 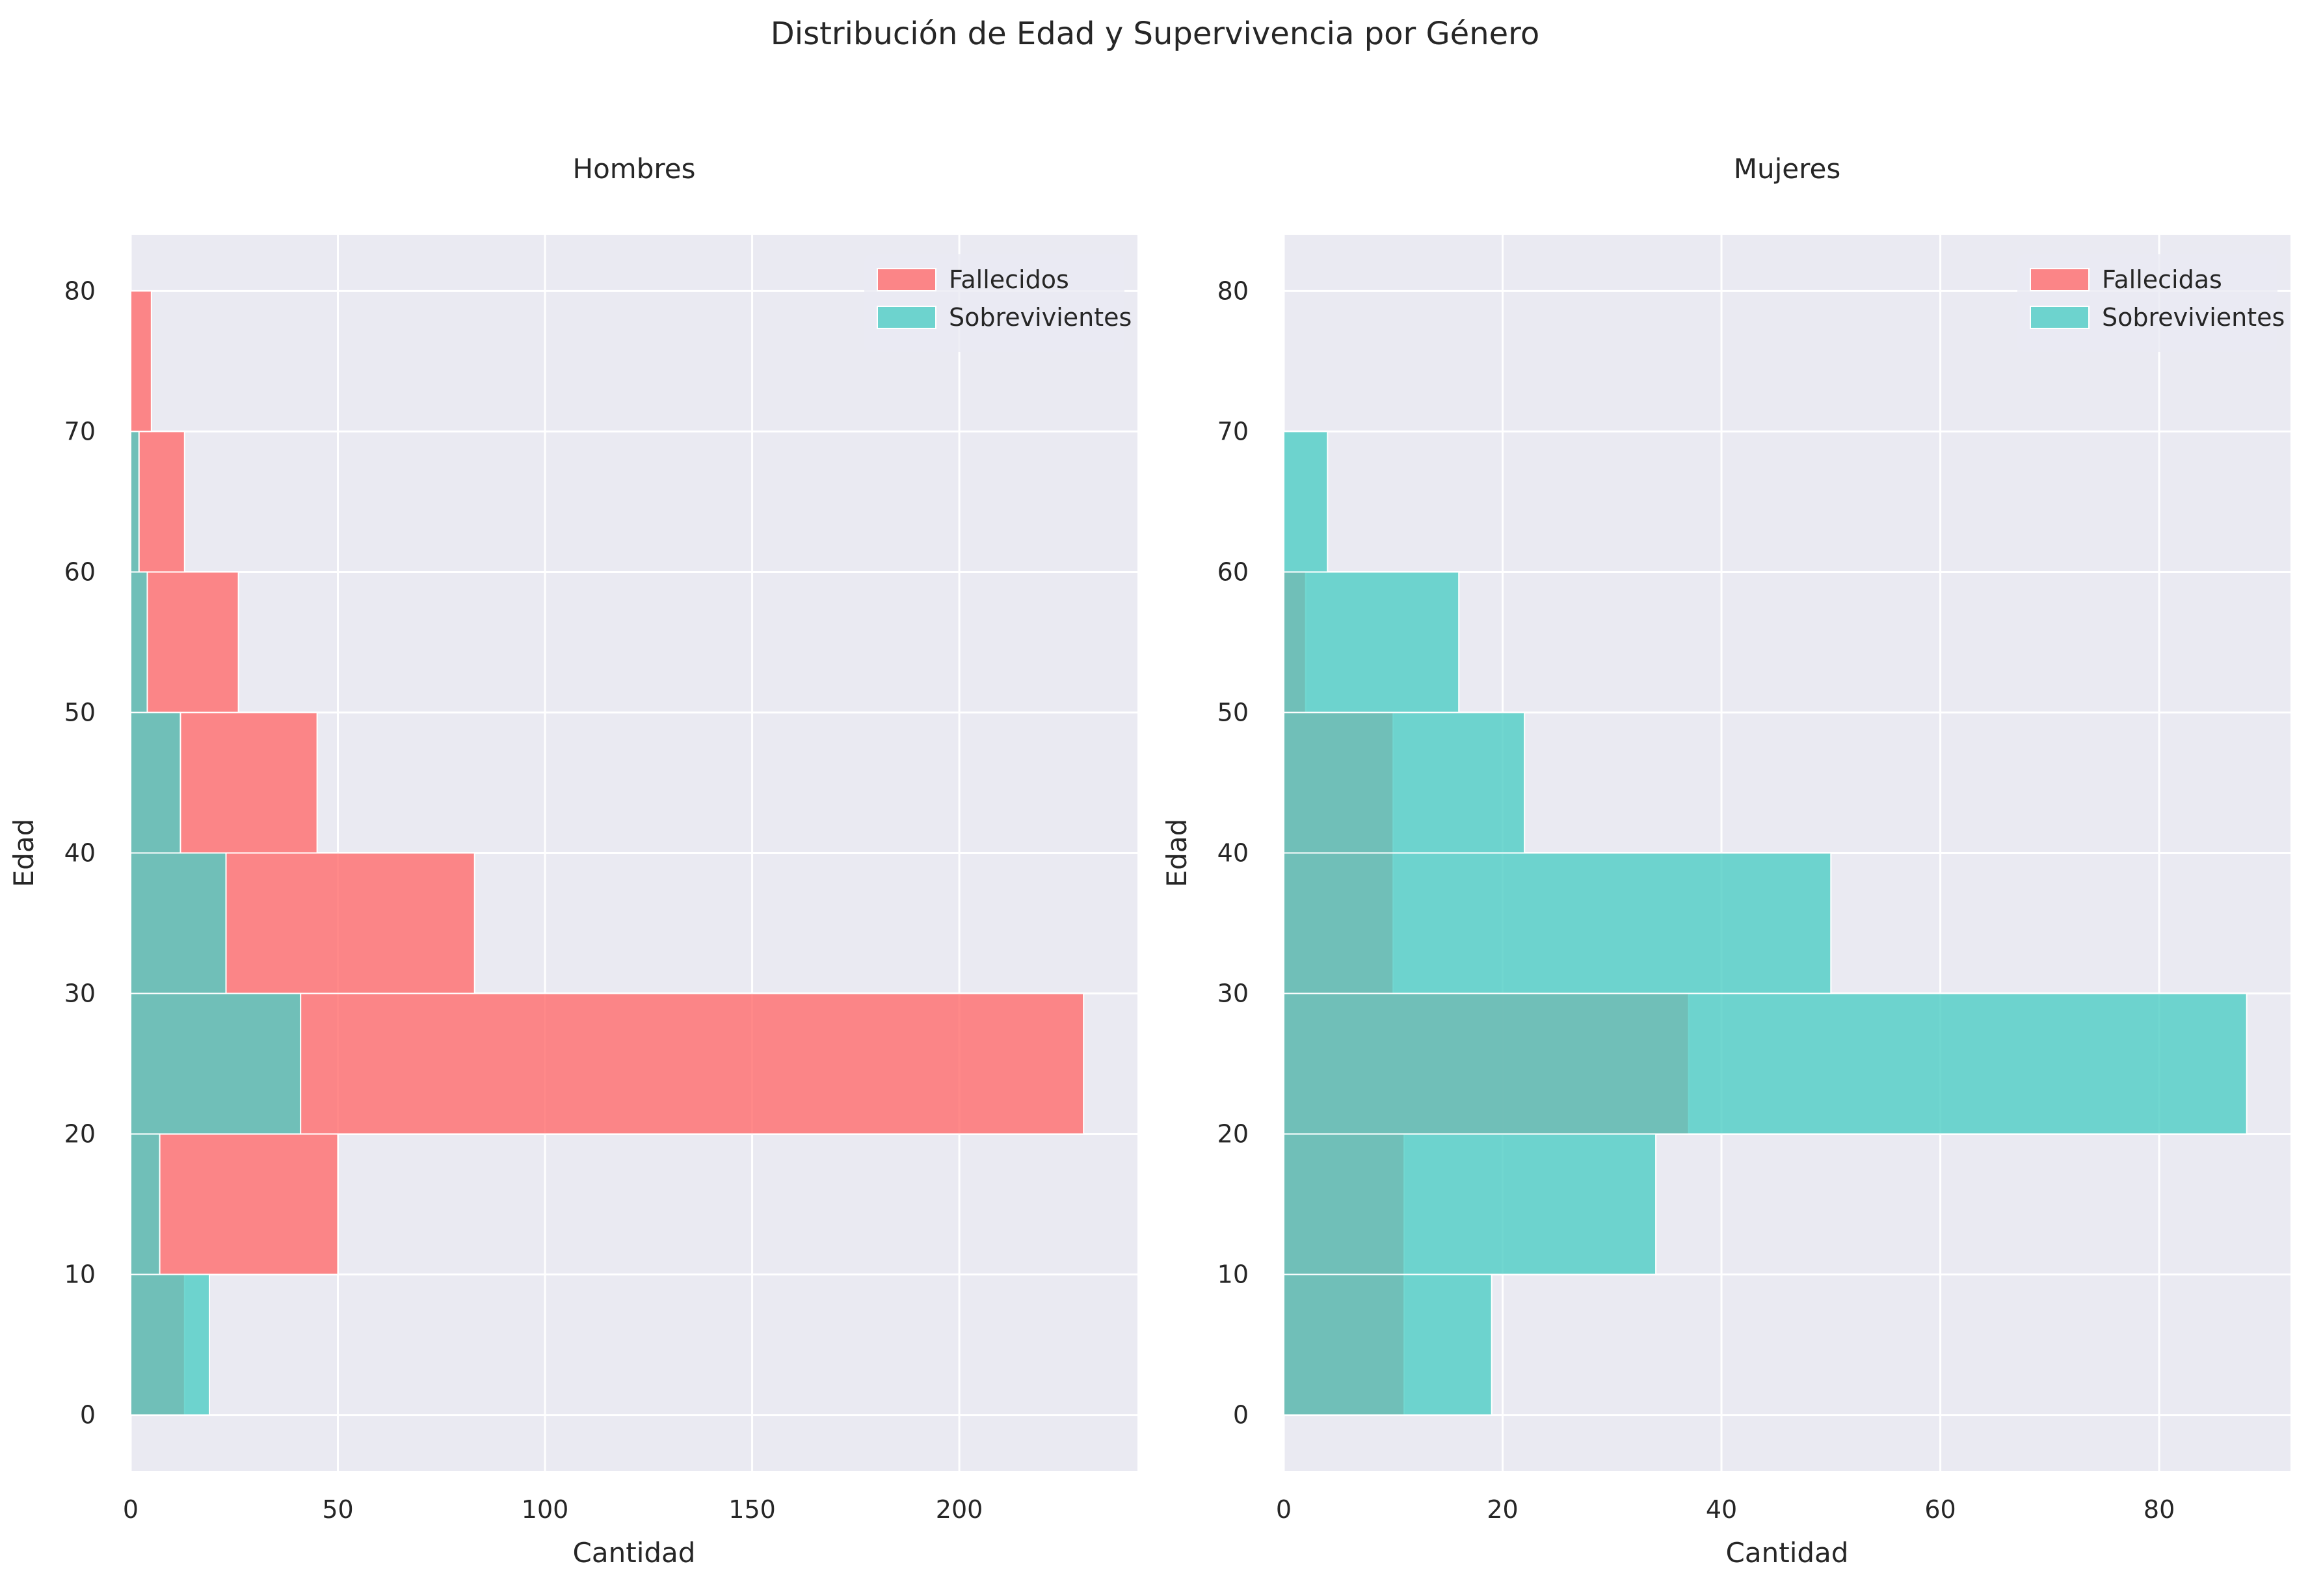 What do you see at coordinates (1787, 169) in the screenshot?
I see `subplot-title: Mujeres` at bounding box center [1787, 169].